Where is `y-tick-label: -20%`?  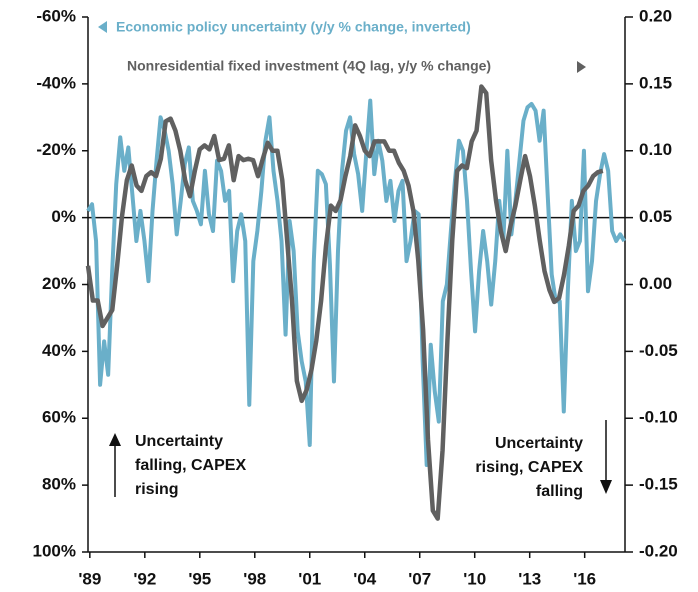
y-tick-label: -20% is located at coordinates (56, 149).